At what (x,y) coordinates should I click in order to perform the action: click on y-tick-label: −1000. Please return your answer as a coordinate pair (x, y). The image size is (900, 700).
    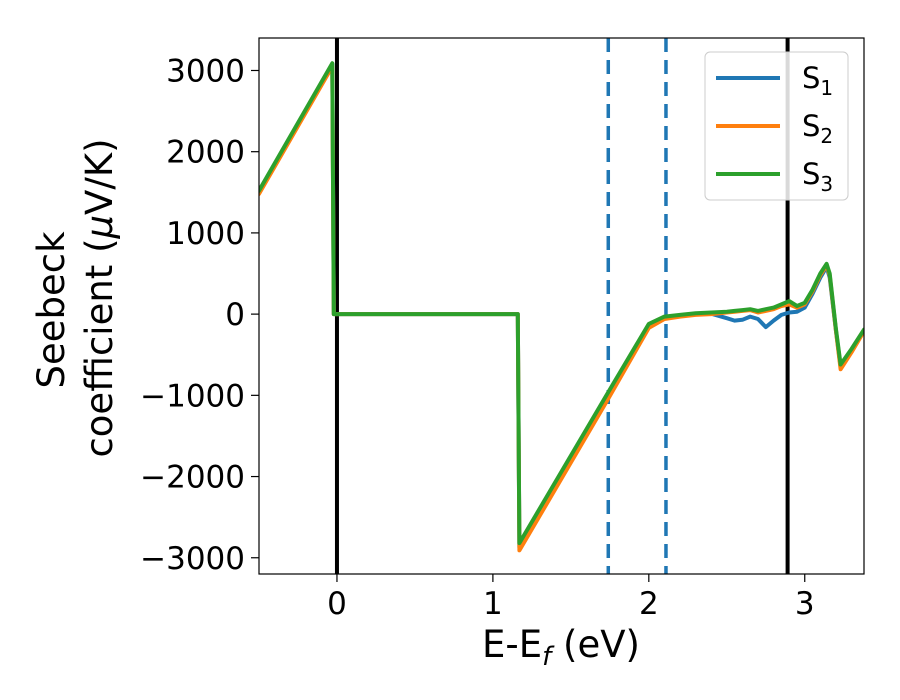
    Looking at the image, I should click on (192, 396).